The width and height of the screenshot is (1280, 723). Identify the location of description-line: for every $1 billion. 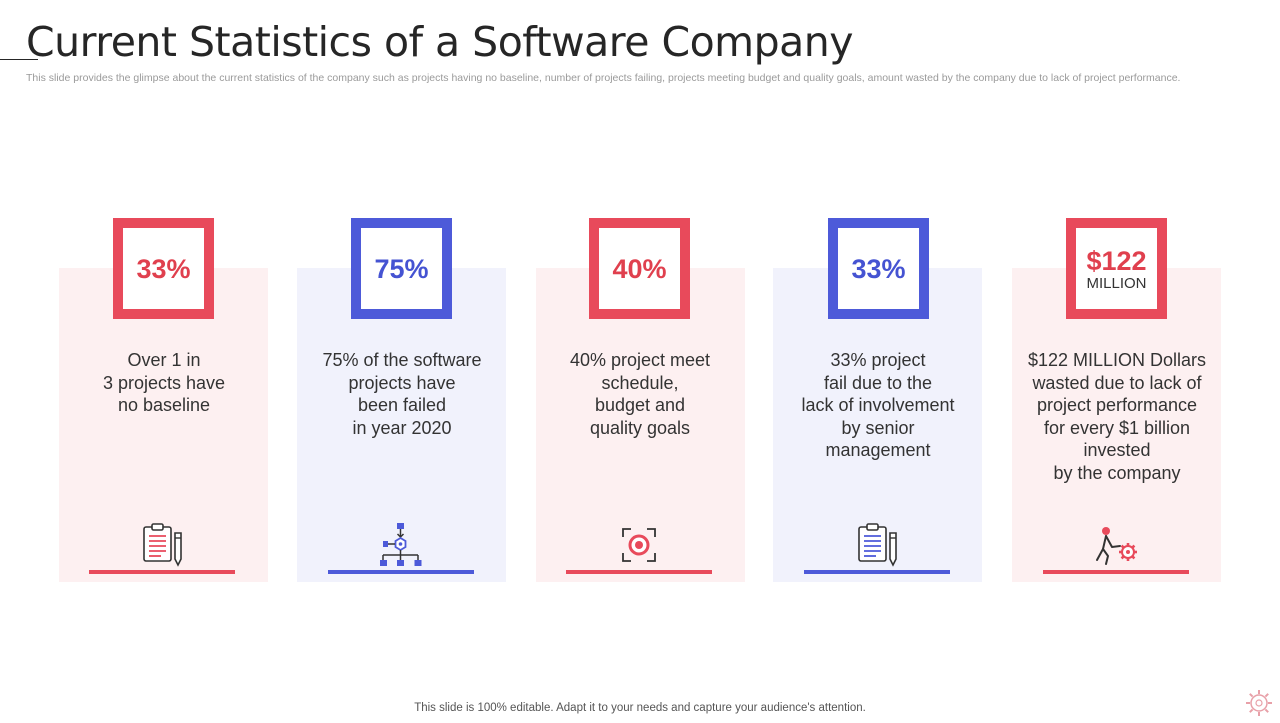
(1117, 427).